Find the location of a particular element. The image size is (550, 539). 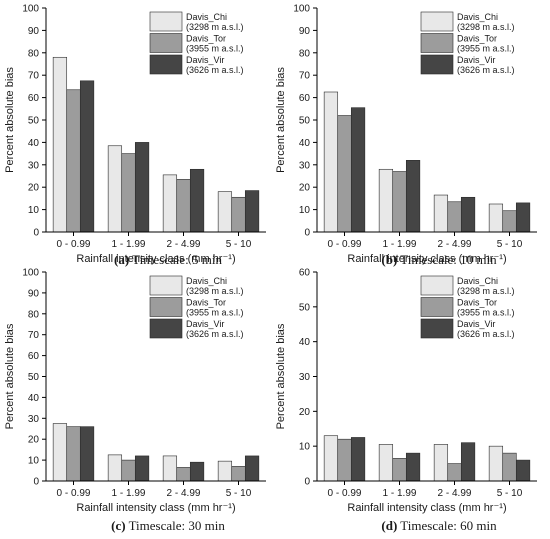

caption-letter: (a) is located at coordinates (121, 259).